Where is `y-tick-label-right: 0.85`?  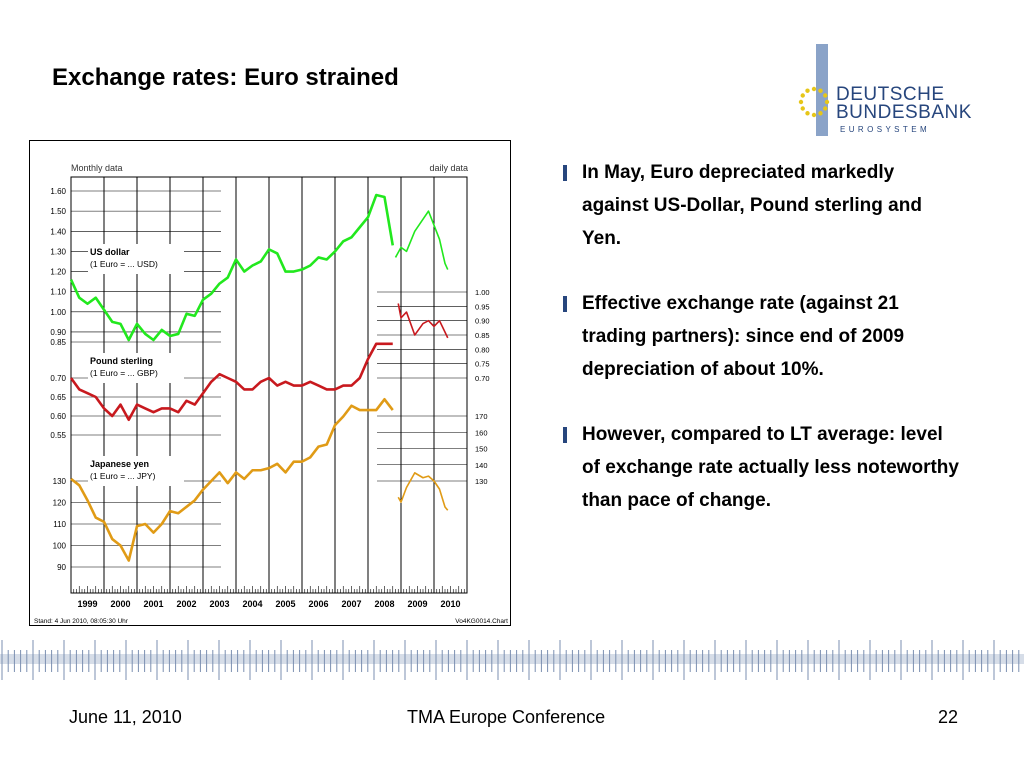 y-tick-label-right: 0.85 is located at coordinates (482, 335).